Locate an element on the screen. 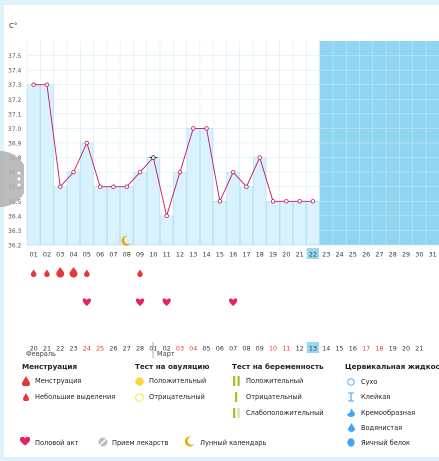 The width and height of the screenshot is (439, 461). cycle-day-label: 13 is located at coordinates (313, 349).